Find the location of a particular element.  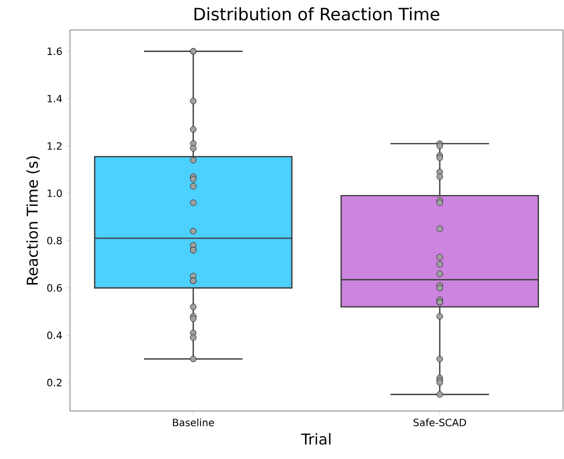

x-axis-title: Trial is located at coordinates (315, 439).